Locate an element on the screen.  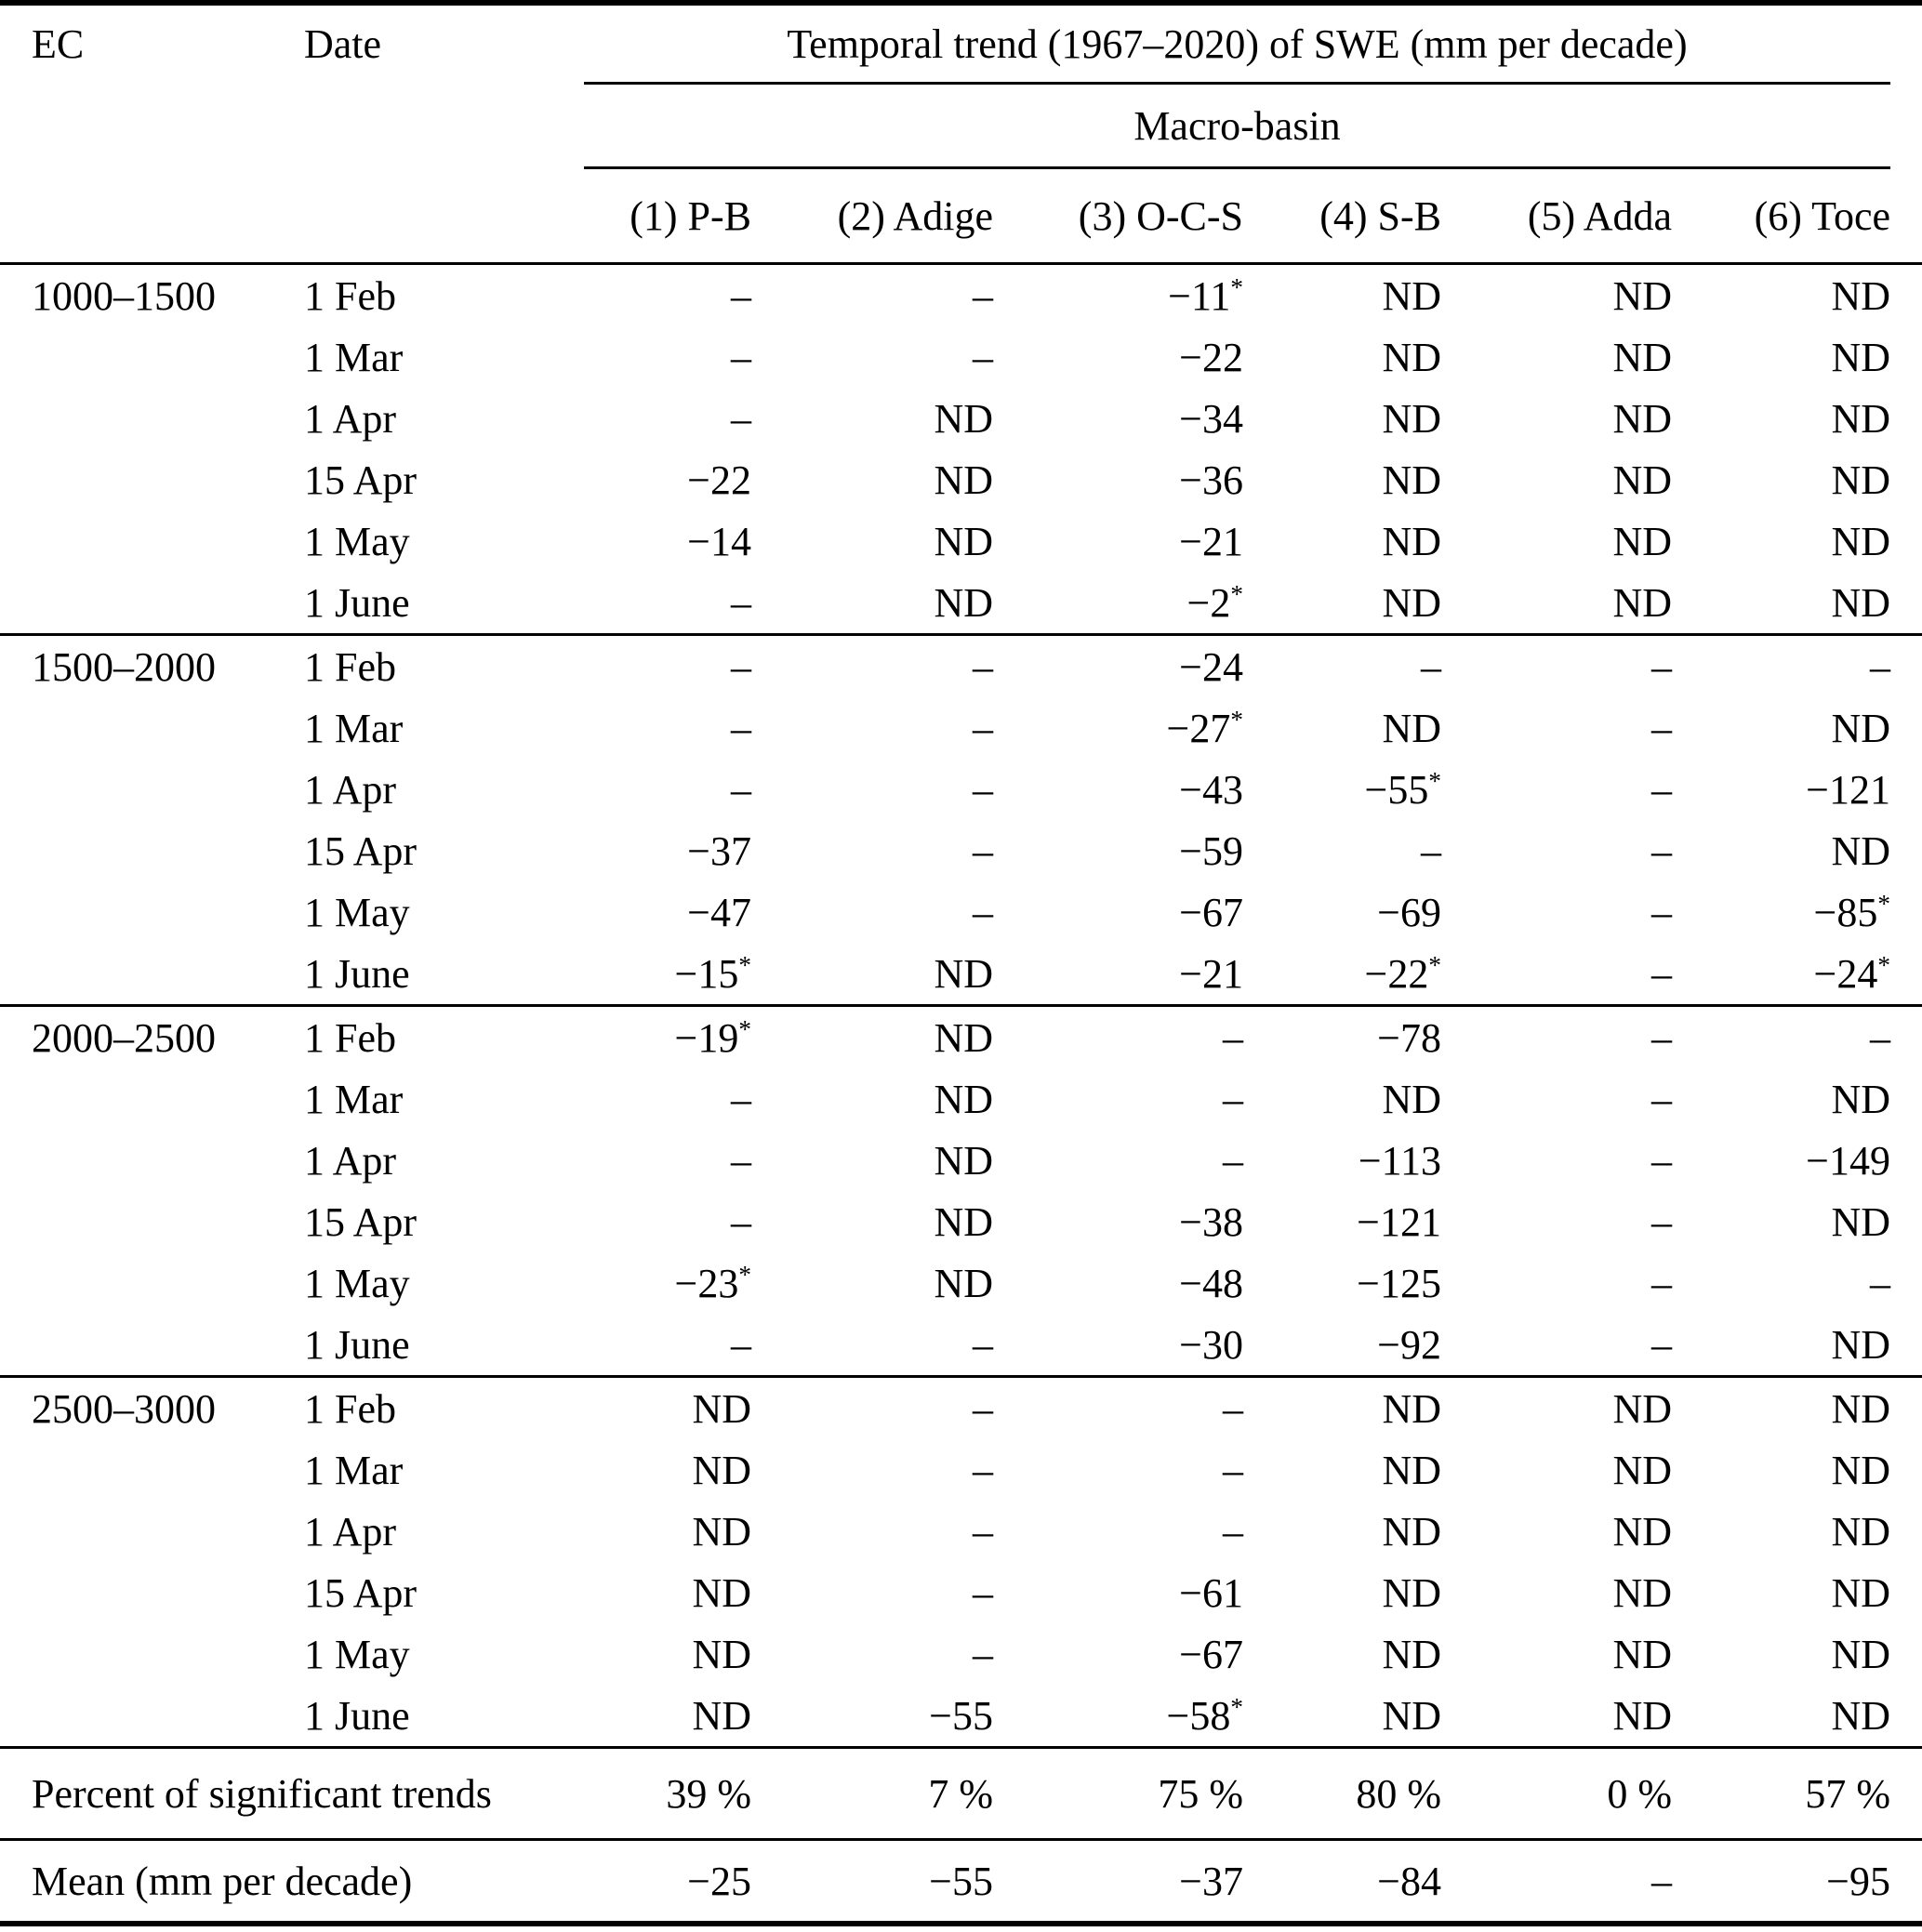
table-row: 15 Apr −22 ND −36 ND ND ND is located at coordinates (961, 480).